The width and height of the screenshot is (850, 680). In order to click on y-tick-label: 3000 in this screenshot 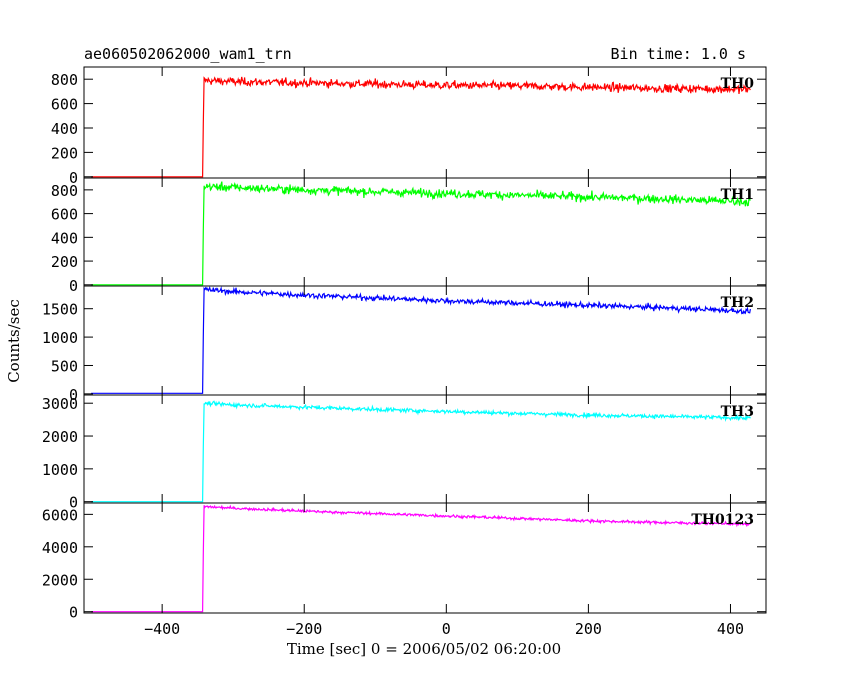, I will do `click(60, 404)`.